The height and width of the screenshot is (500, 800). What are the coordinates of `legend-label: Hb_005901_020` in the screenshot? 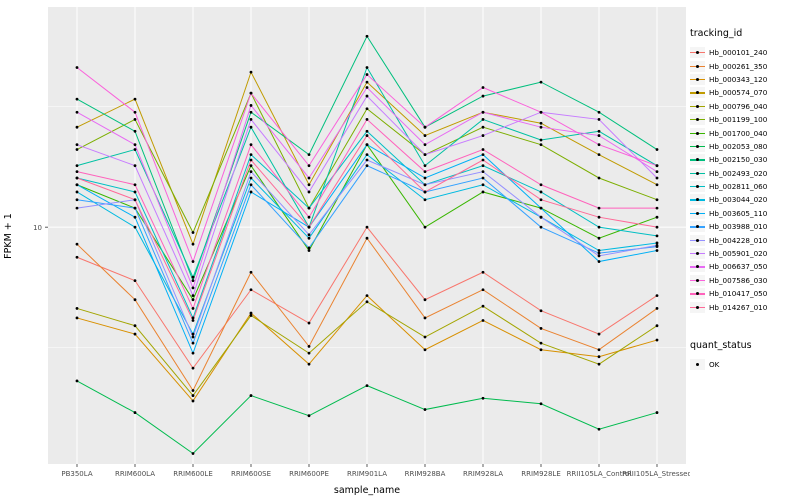 It's located at (738, 254).